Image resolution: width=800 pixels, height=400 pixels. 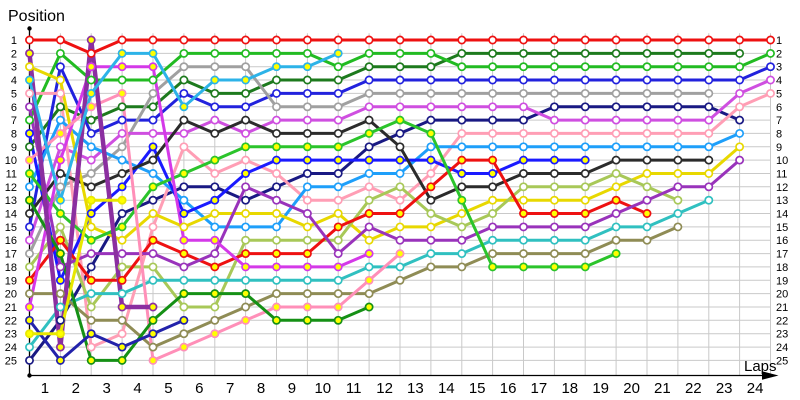 What do you see at coordinates (760, 366) in the screenshot?
I see `svg-text: Laps` at bounding box center [760, 366].